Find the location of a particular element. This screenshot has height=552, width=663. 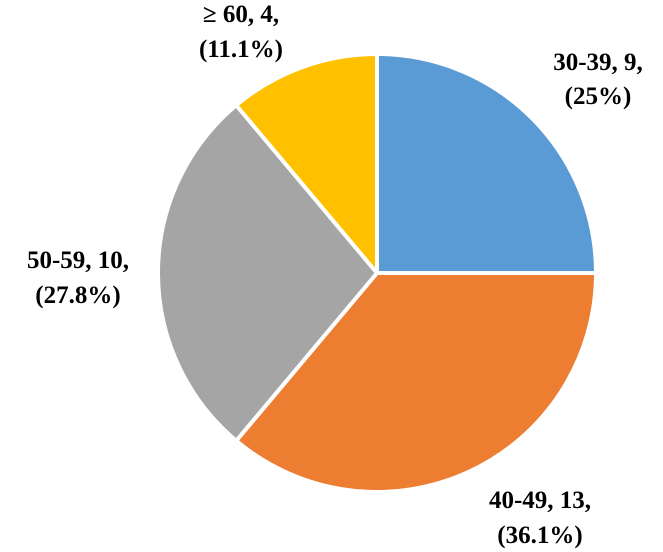

slice-label-line2: (36.1%) is located at coordinates (539, 535).